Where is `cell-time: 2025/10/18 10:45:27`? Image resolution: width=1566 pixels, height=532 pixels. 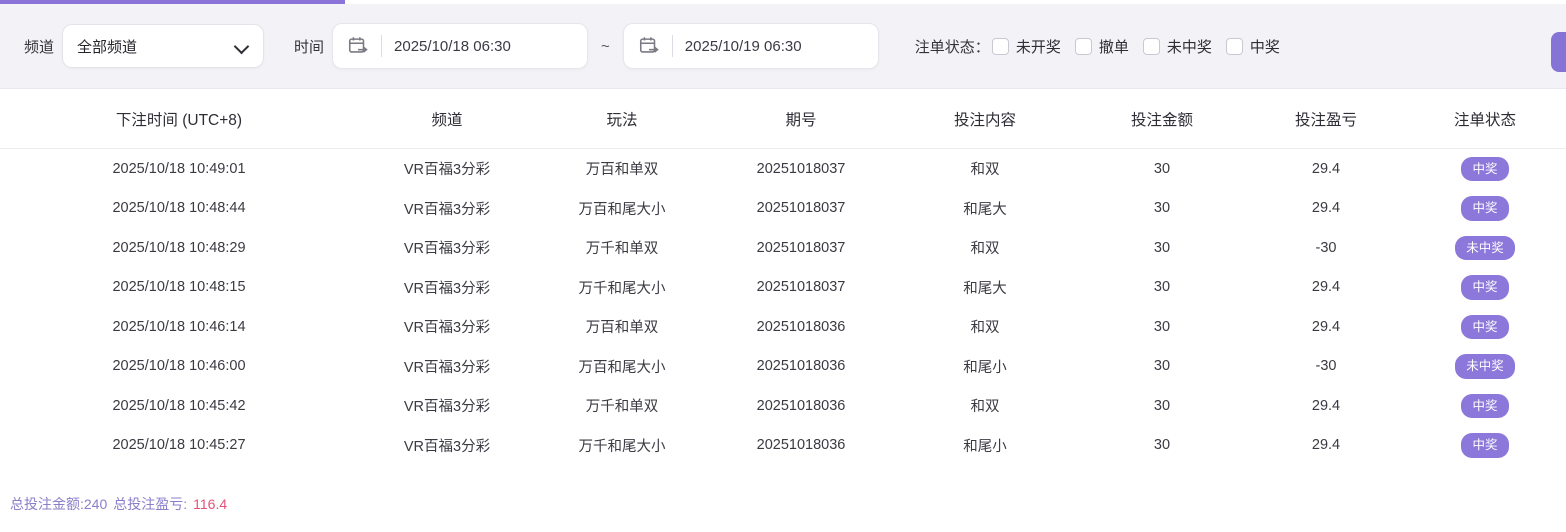
cell-time: 2025/10/18 10:45:27 is located at coordinates (179, 445).